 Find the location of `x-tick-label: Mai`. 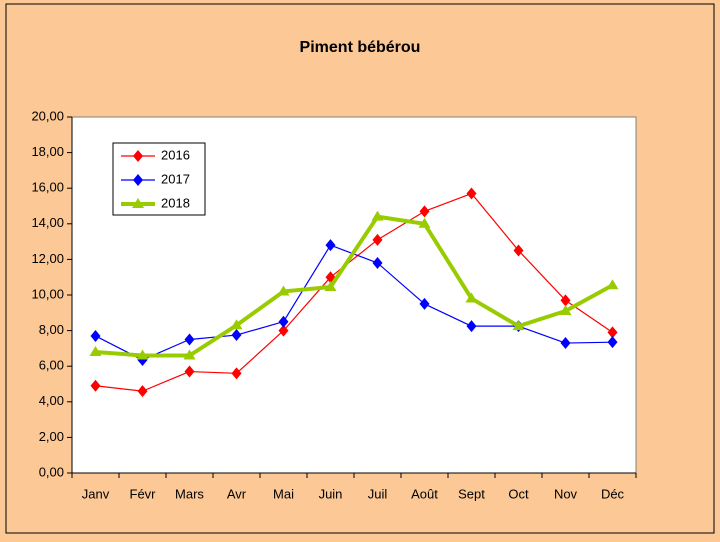

x-tick-label: Mai is located at coordinates (283, 493).